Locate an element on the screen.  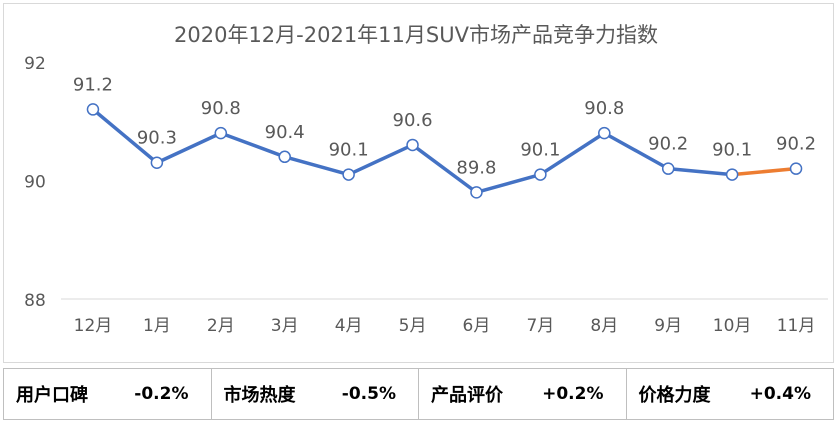
metric-label: 价格力度 is located at coordinates (674, 395).